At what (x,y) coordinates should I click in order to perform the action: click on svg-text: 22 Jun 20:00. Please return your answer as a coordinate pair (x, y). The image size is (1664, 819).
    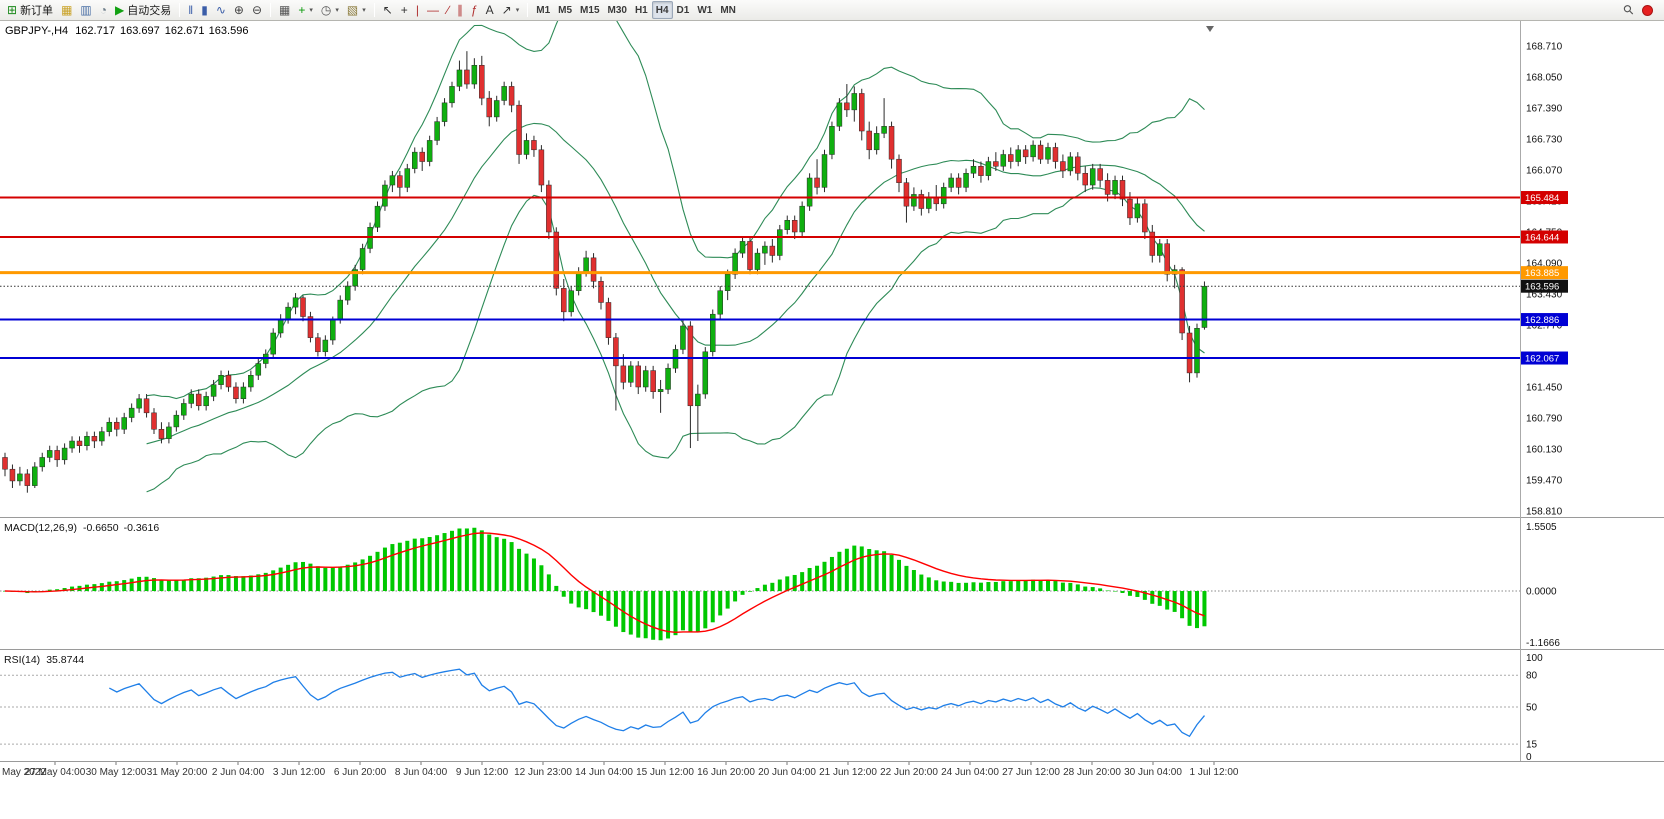
    Looking at the image, I should click on (909, 772).